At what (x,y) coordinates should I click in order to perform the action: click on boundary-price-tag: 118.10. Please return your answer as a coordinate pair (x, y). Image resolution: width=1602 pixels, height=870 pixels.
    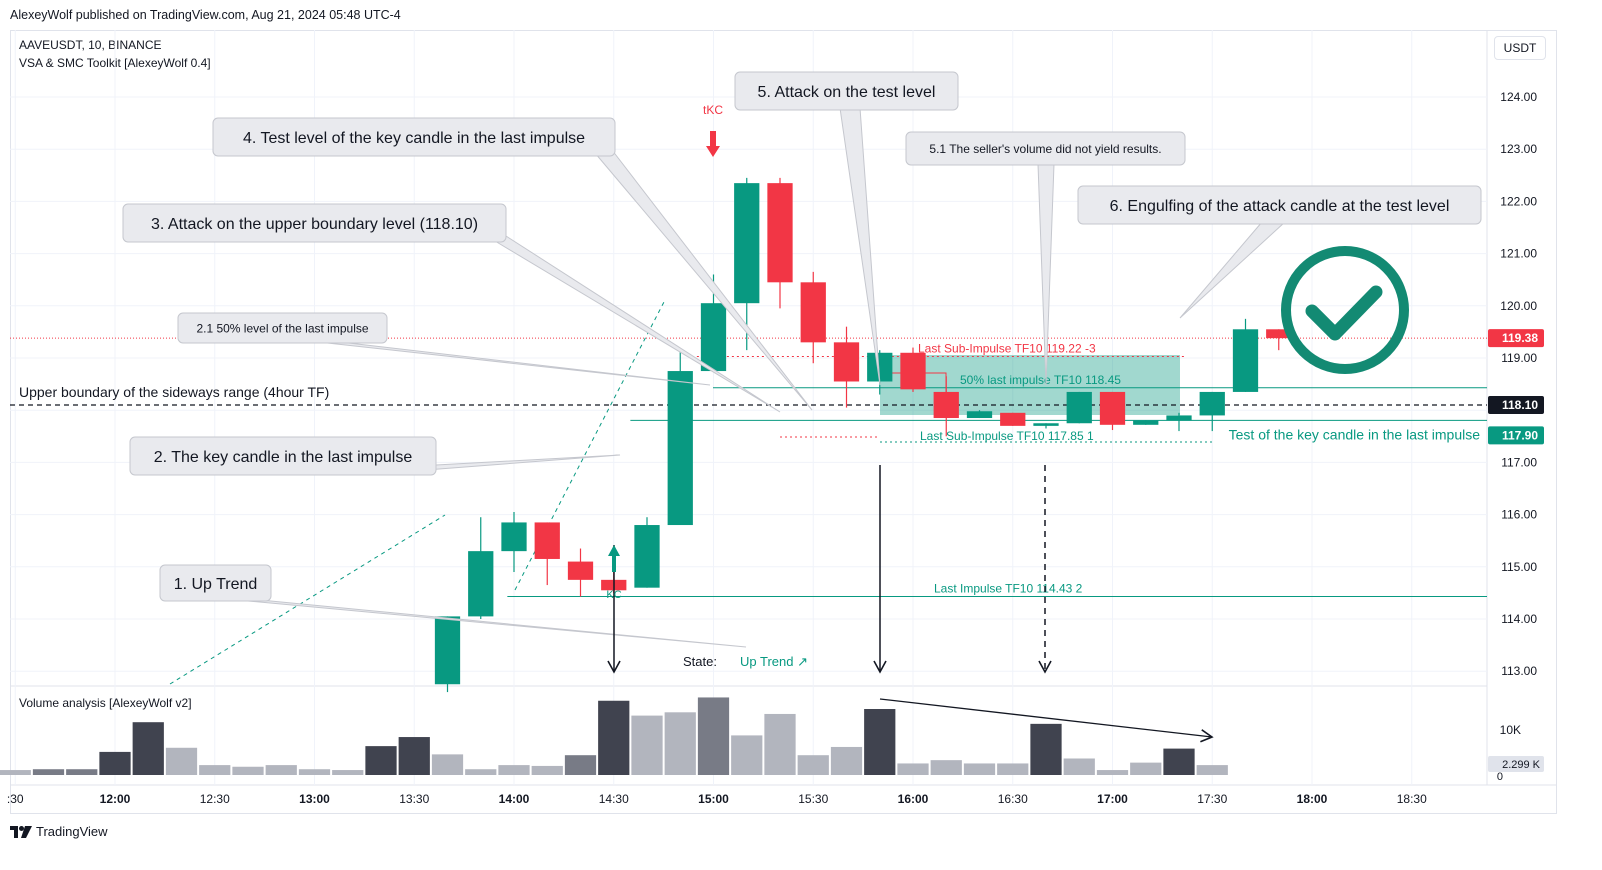
    Looking at the image, I should click on (1520, 405).